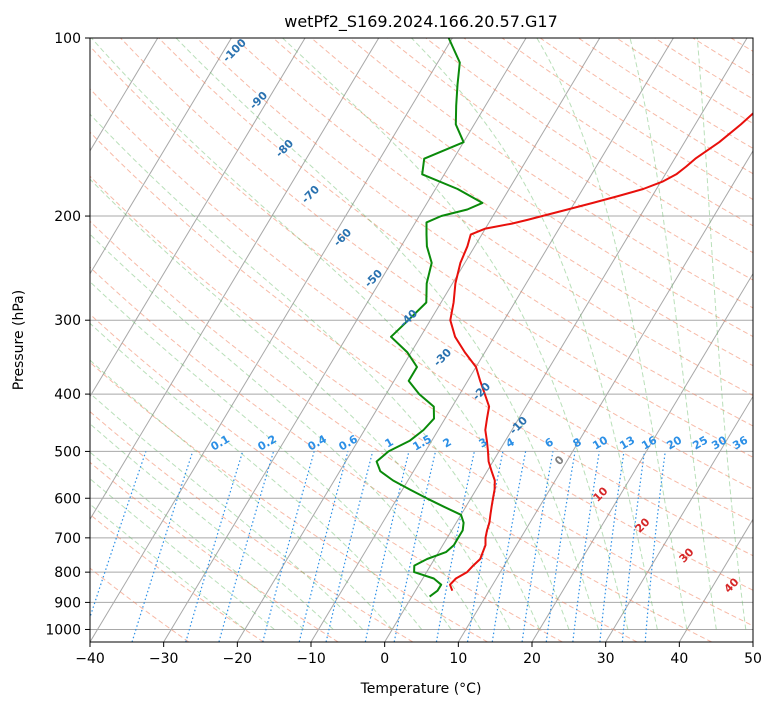 Image resolution: width=775 pixels, height=708 pixels. Describe the element at coordinates (67, 39) in the screenshot. I see `y-tick-label: 100` at that location.